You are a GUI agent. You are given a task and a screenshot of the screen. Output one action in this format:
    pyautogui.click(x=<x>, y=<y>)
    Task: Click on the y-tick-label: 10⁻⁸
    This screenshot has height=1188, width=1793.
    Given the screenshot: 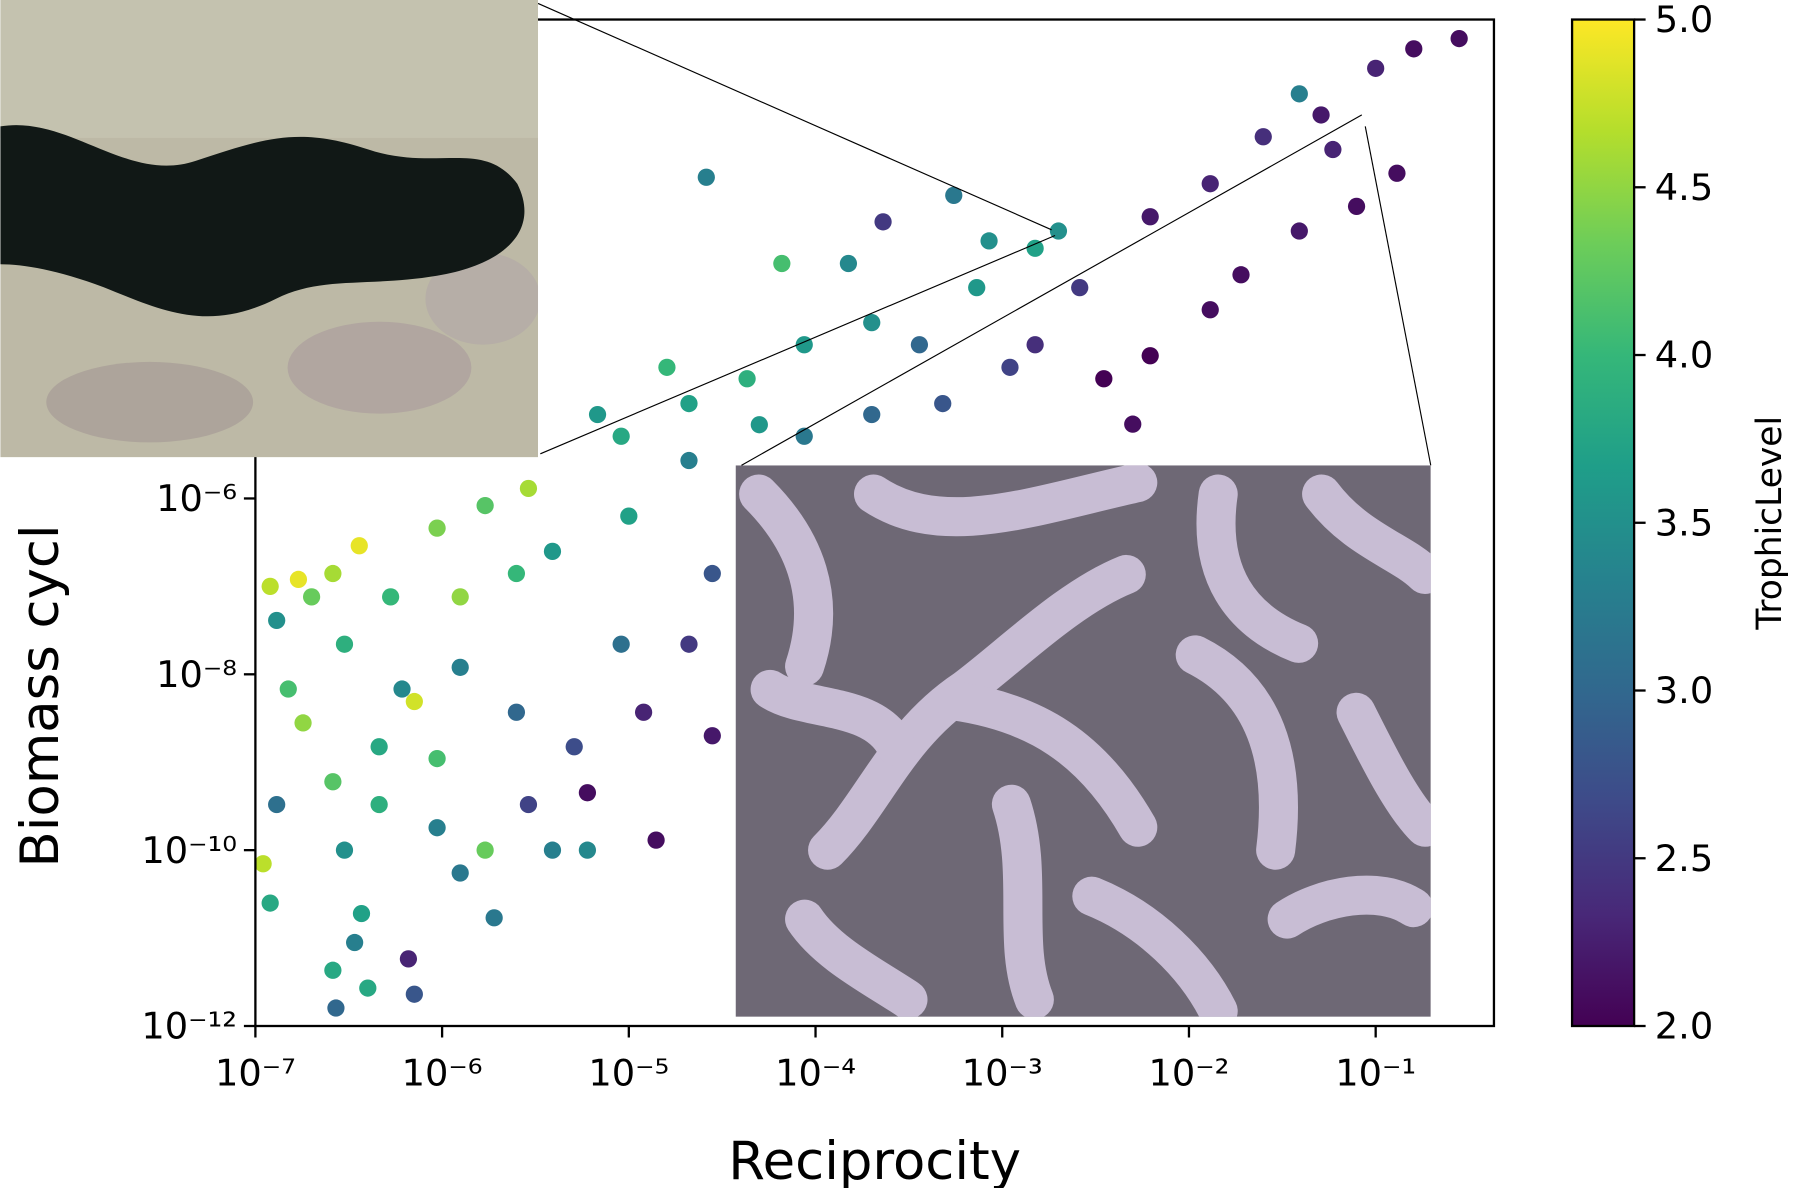 What is the action you would take?
    pyautogui.click(x=196, y=674)
    